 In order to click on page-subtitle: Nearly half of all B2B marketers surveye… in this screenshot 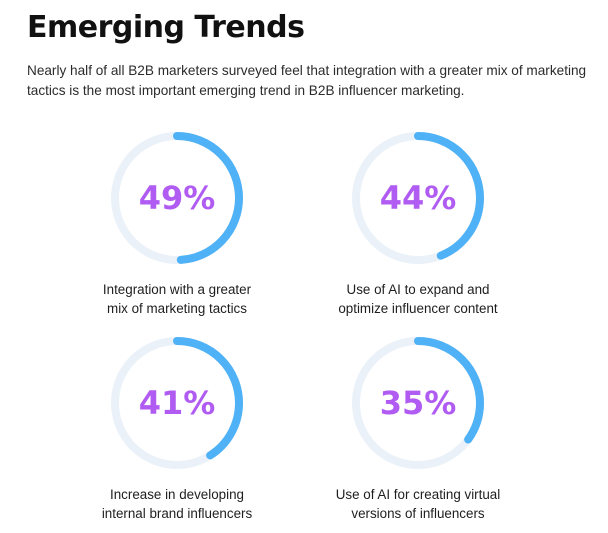, I will do `click(307, 80)`.